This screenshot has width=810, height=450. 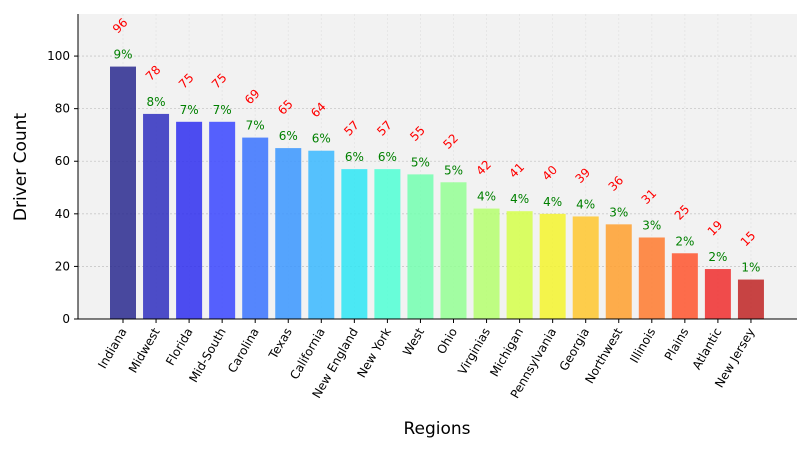 I want to click on x-tick-label: Indiana, so click(x=112, y=348).